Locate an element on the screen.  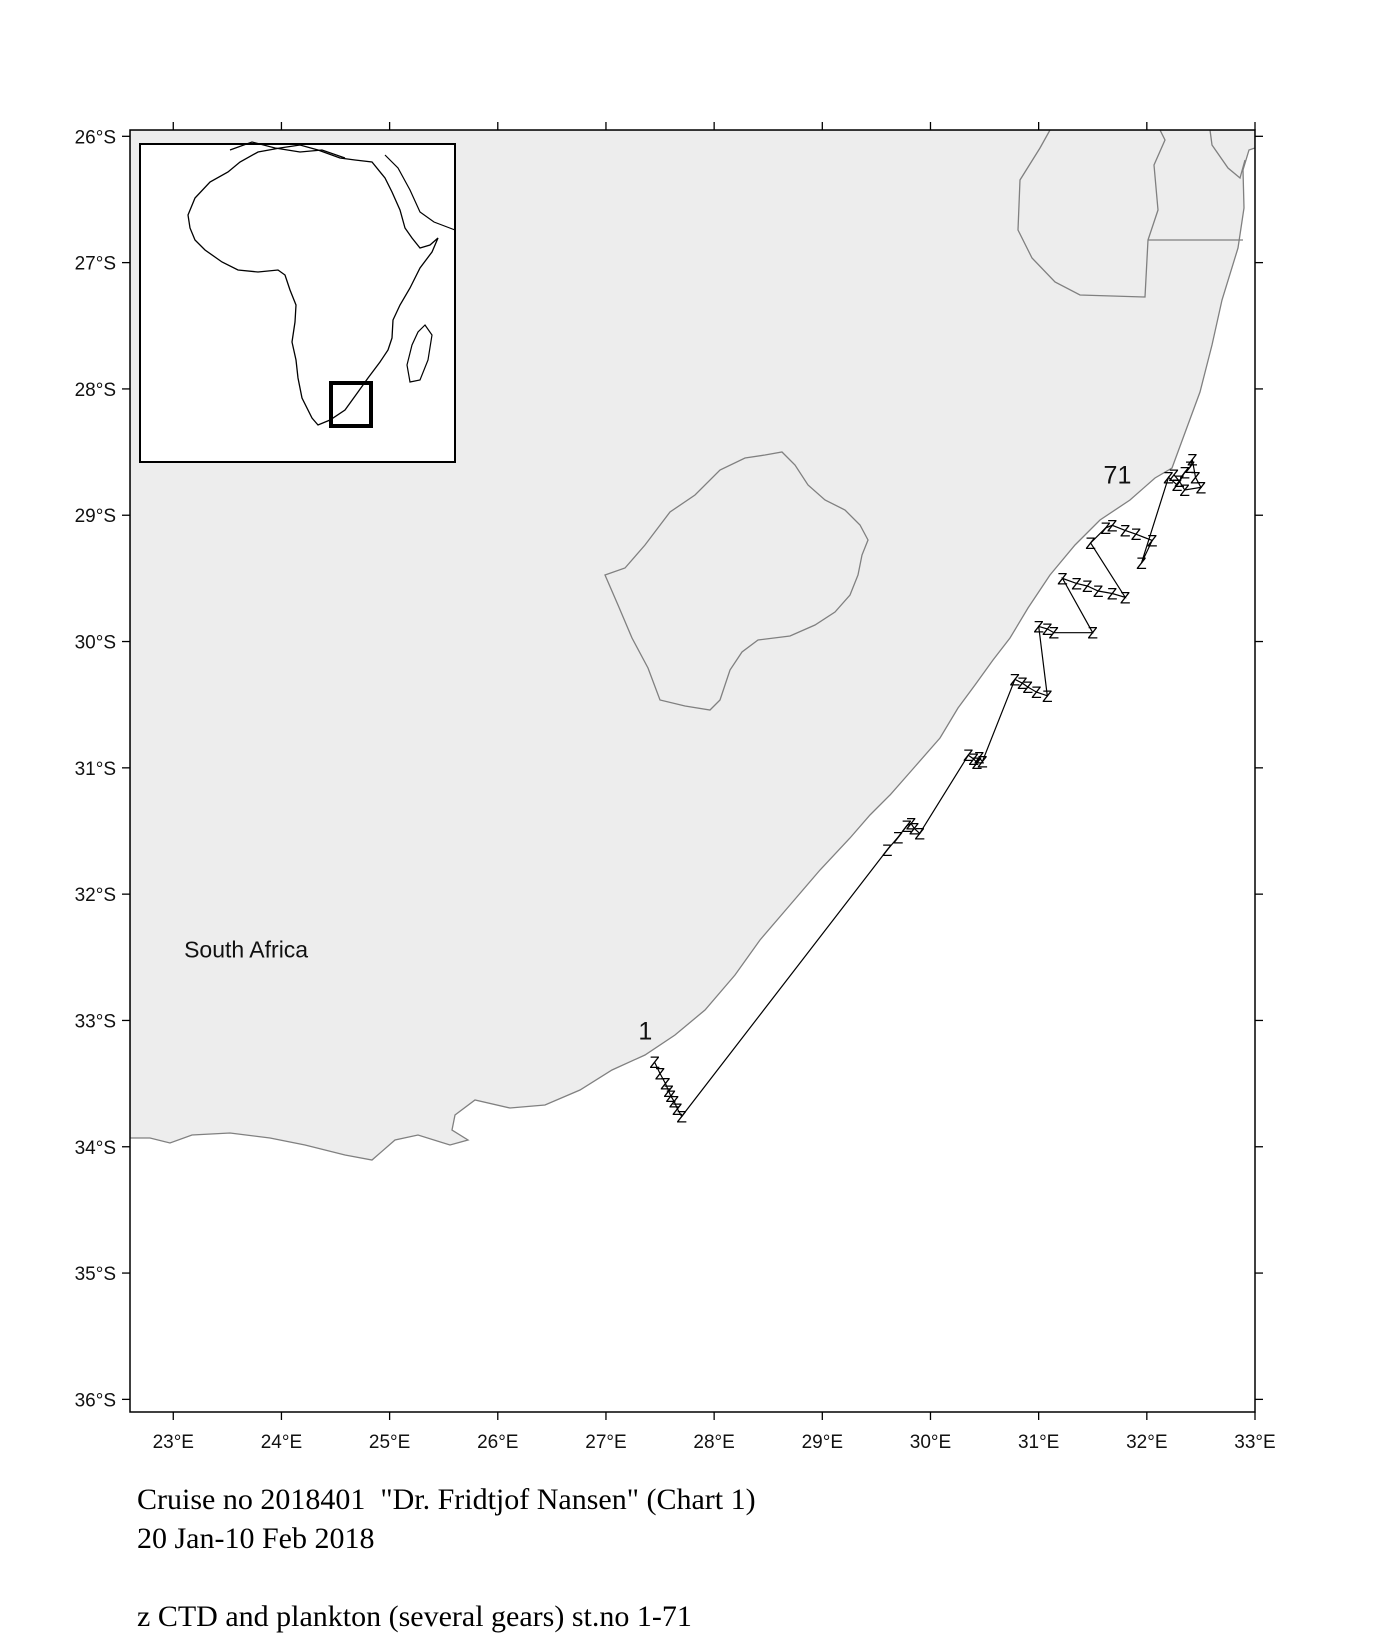
lat-tick-label: 32°S is located at coordinates (95, 895).